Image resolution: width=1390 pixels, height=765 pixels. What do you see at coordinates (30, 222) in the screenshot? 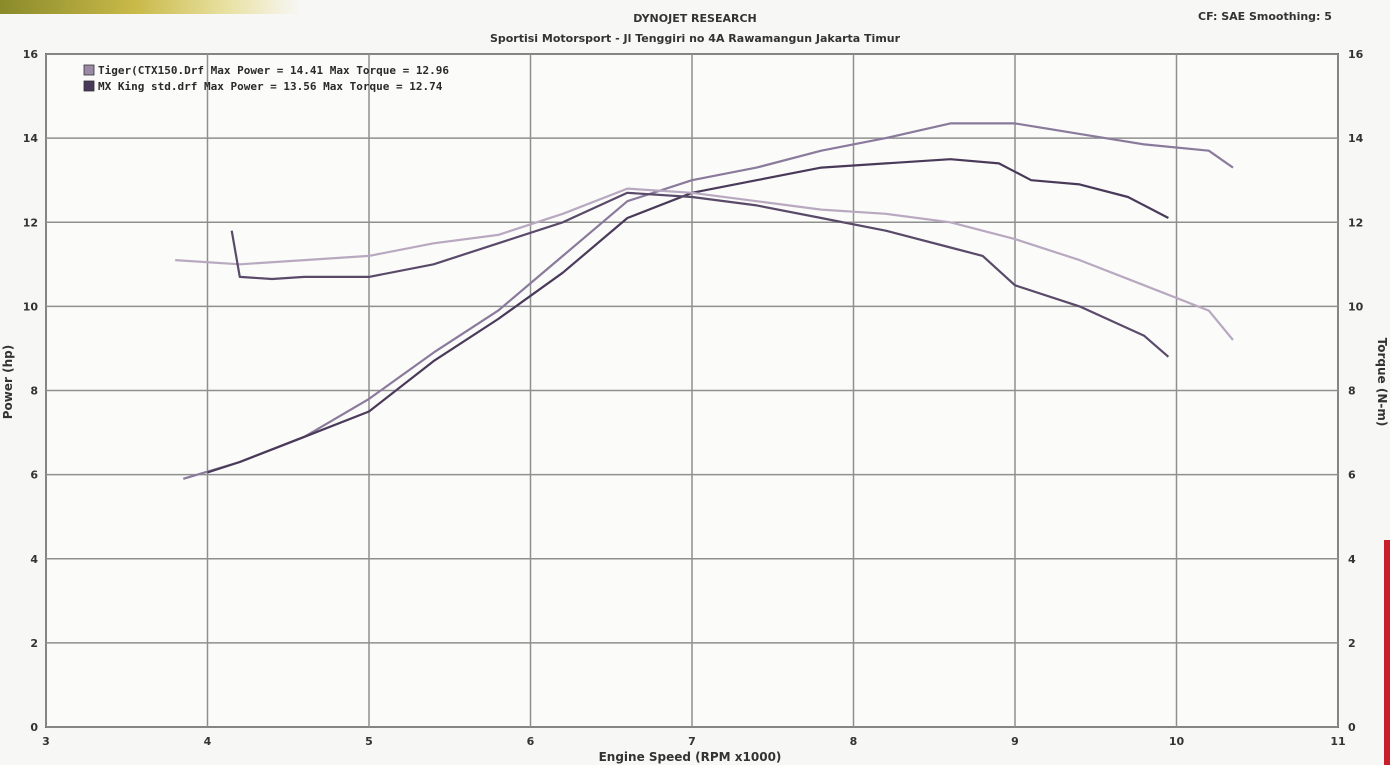
I see `y-left-tick-label: 12` at bounding box center [30, 222].